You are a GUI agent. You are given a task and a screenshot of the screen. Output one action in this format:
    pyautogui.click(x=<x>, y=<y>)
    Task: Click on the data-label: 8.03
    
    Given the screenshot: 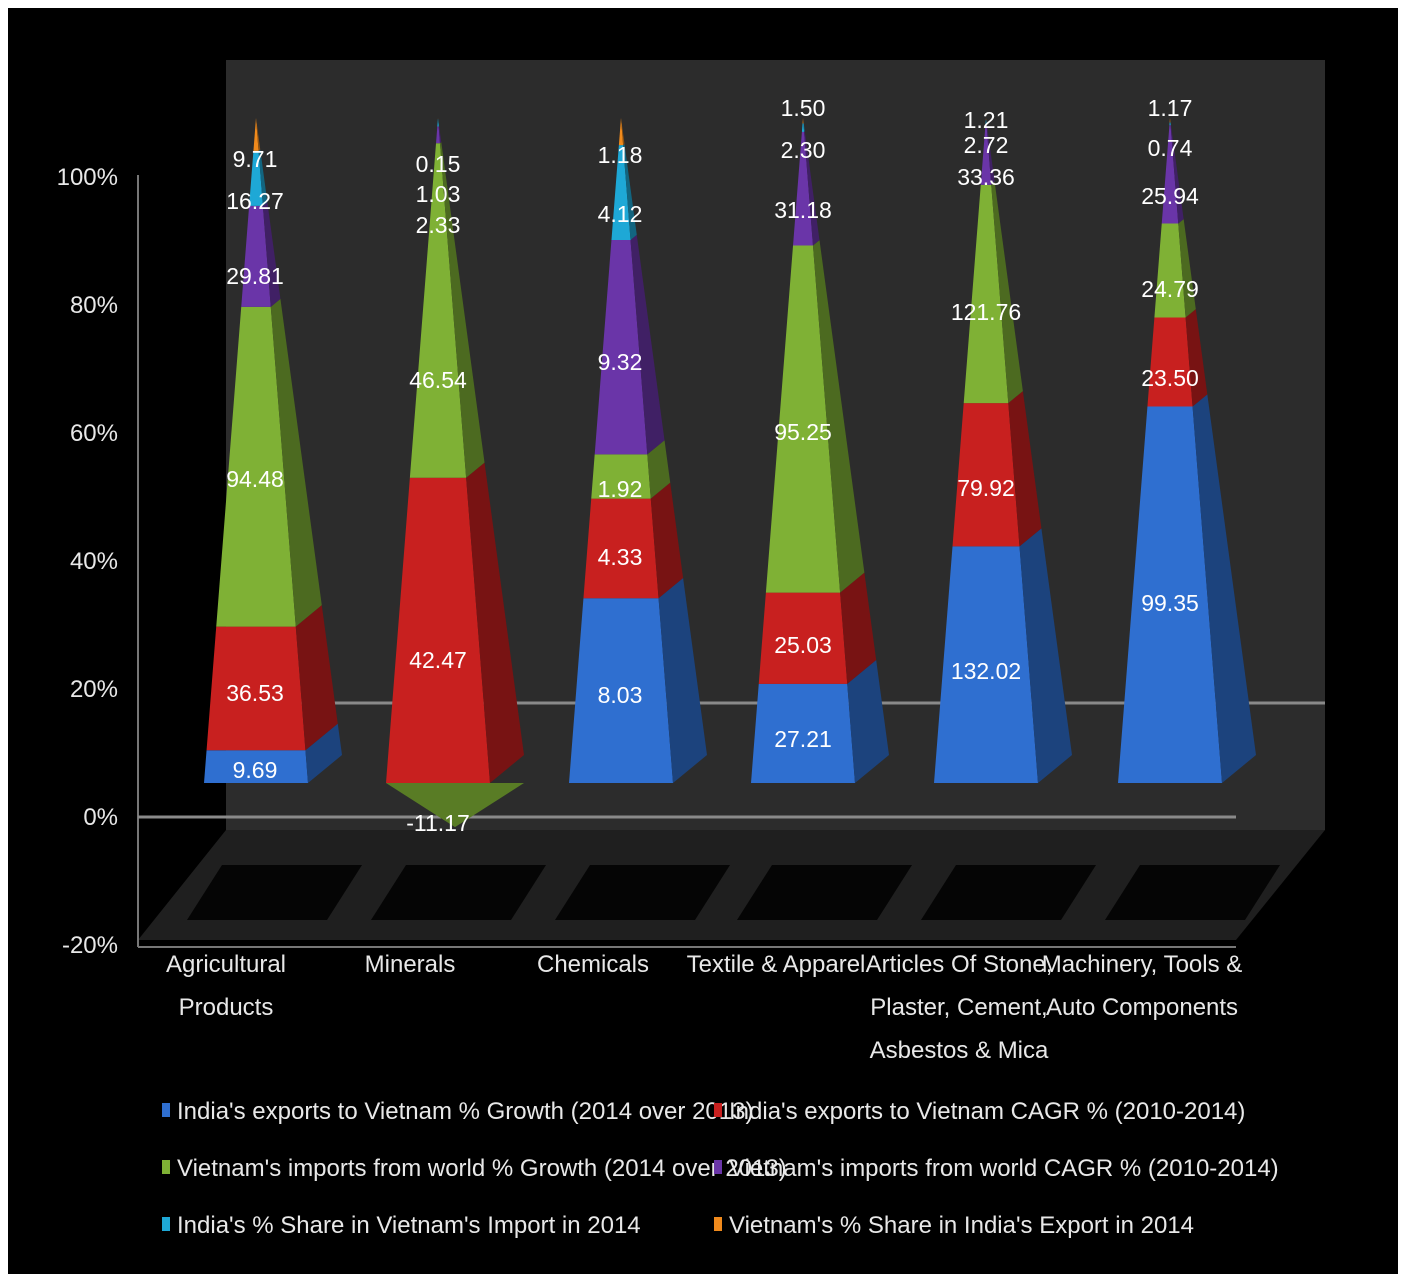 What is the action you would take?
    pyautogui.click(x=620, y=695)
    